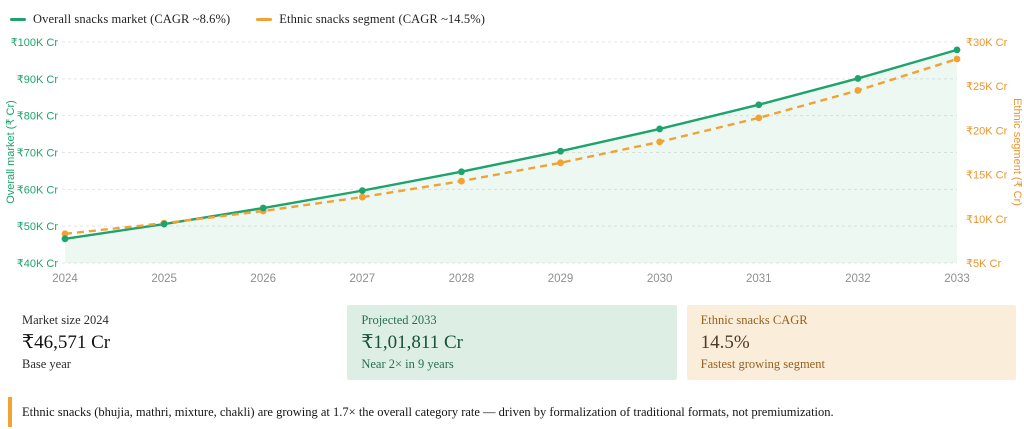 This screenshot has height=429, width=1024. What do you see at coordinates (754, 320) in the screenshot?
I see `stat-card-label: Ethnic snacks CAGR` at bounding box center [754, 320].